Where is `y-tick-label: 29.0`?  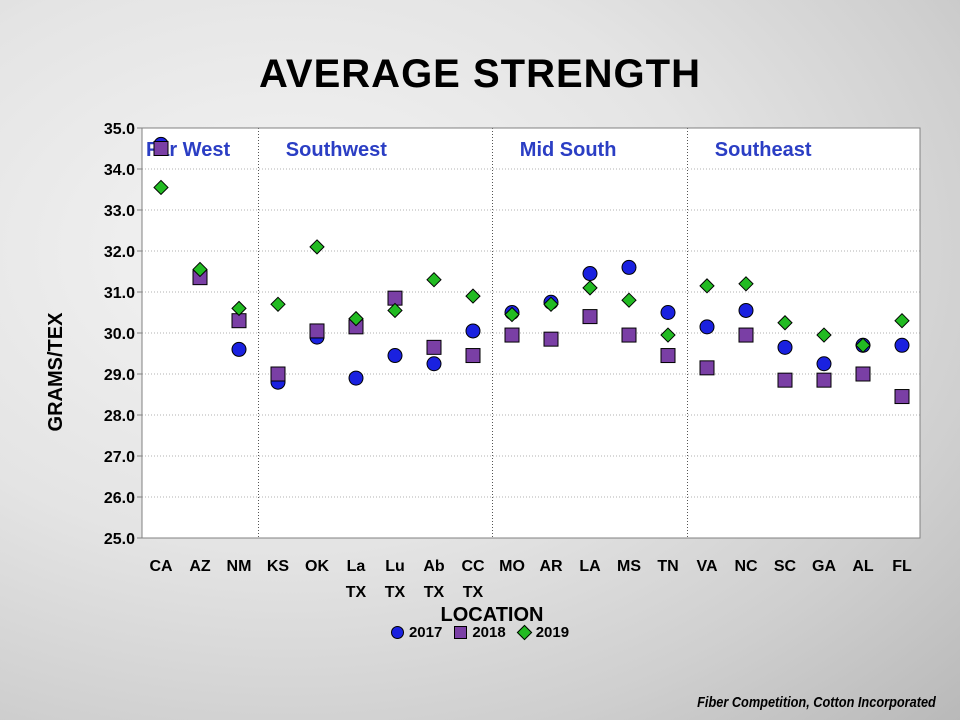
y-tick-label: 29.0 is located at coordinates (119, 375).